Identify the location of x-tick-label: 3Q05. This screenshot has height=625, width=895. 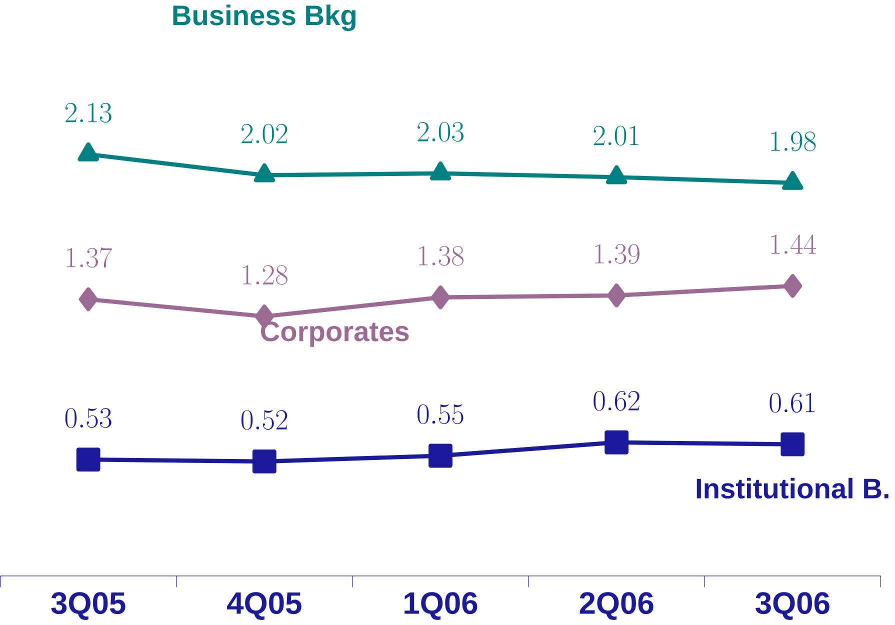
(88, 606).